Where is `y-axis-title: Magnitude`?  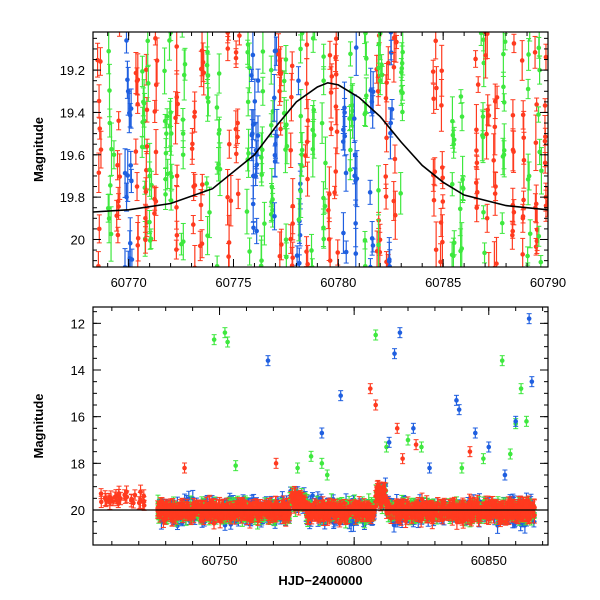
y-axis-title: Magnitude is located at coordinates (38, 149).